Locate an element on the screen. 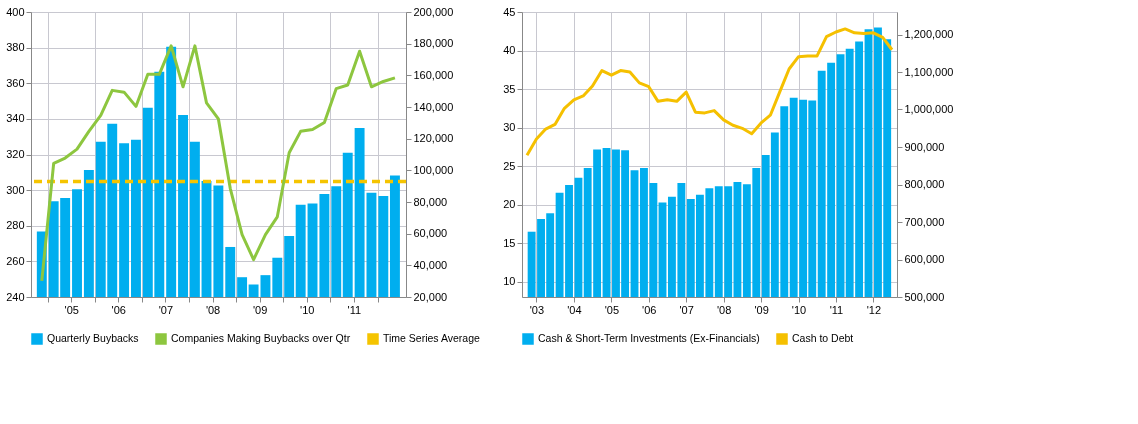 This screenshot has height=424, width=1138. y2-tick-label: 500,000 is located at coordinates (924, 296).